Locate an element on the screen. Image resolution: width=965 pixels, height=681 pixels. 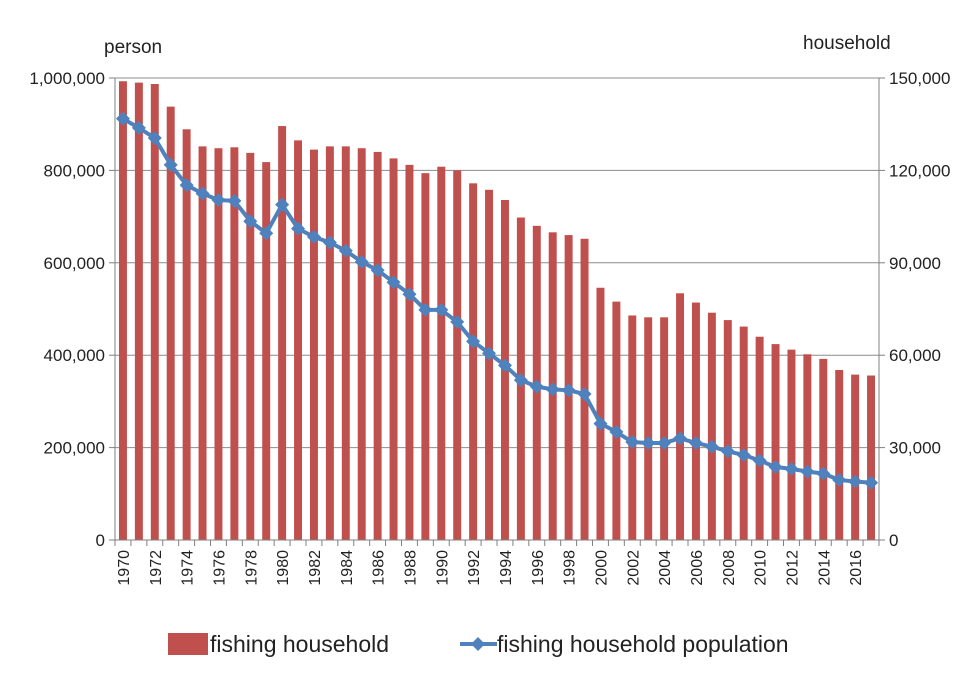
population-point-1988 is located at coordinates (409, 294).